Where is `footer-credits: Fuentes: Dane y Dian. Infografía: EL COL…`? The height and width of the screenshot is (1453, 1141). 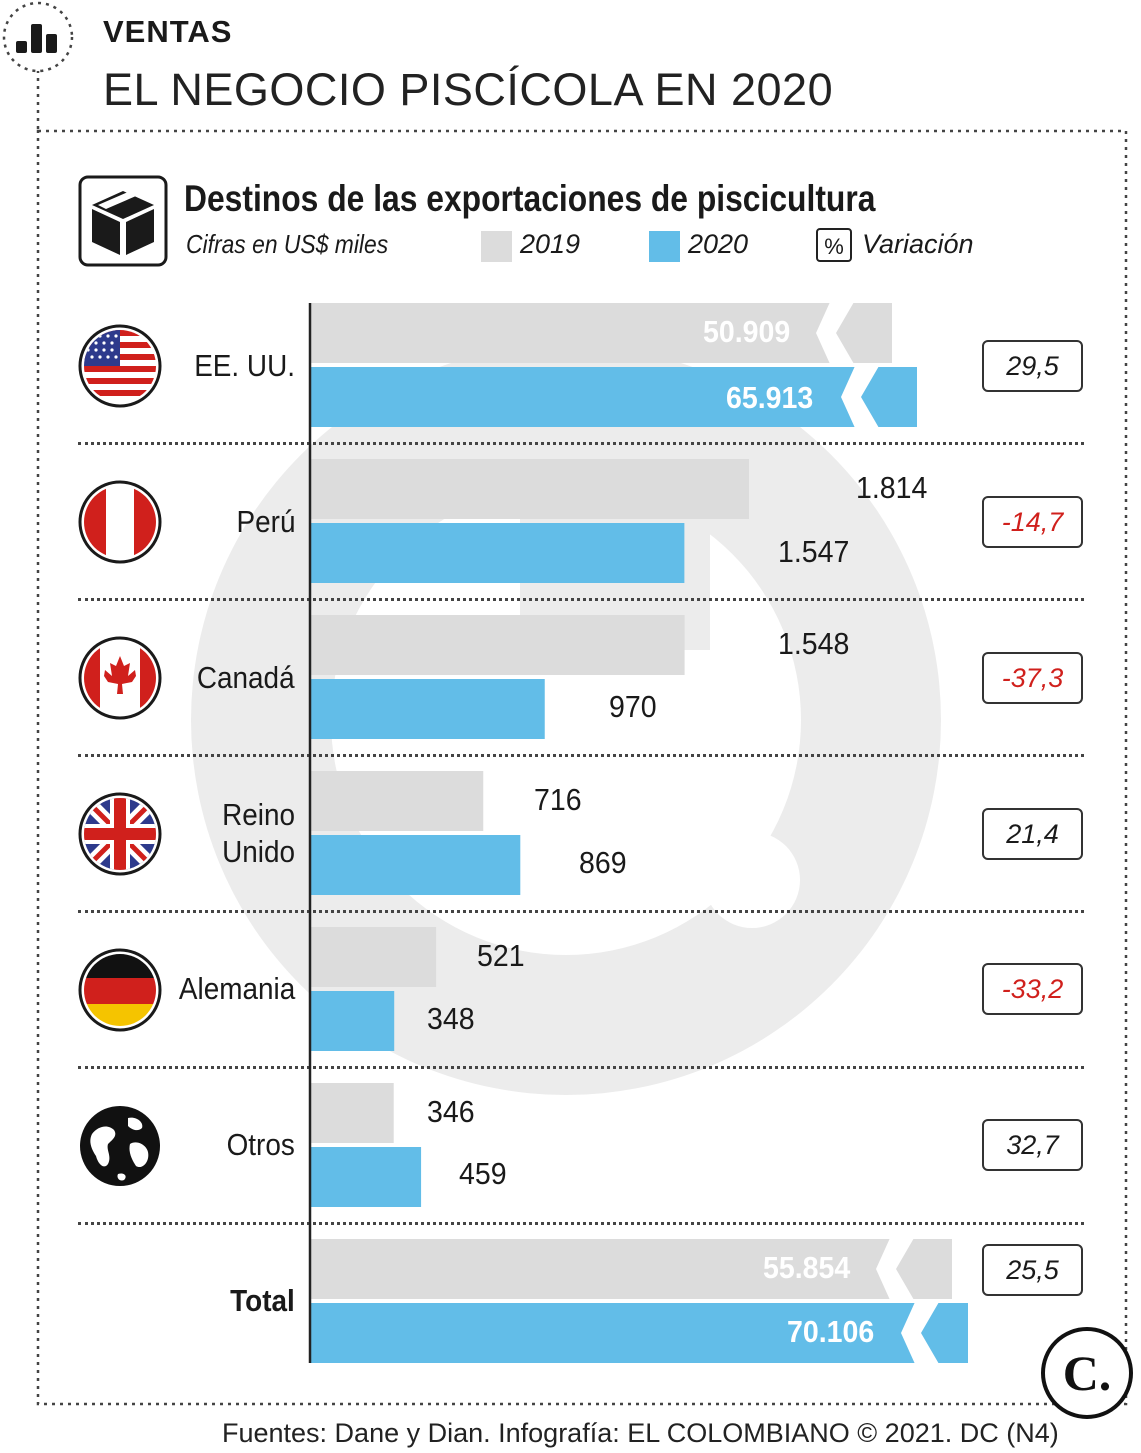 footer-credits: Fuentes: Dane y Dian. Infografía: EL COL… is located at coordinates (640, 1433).